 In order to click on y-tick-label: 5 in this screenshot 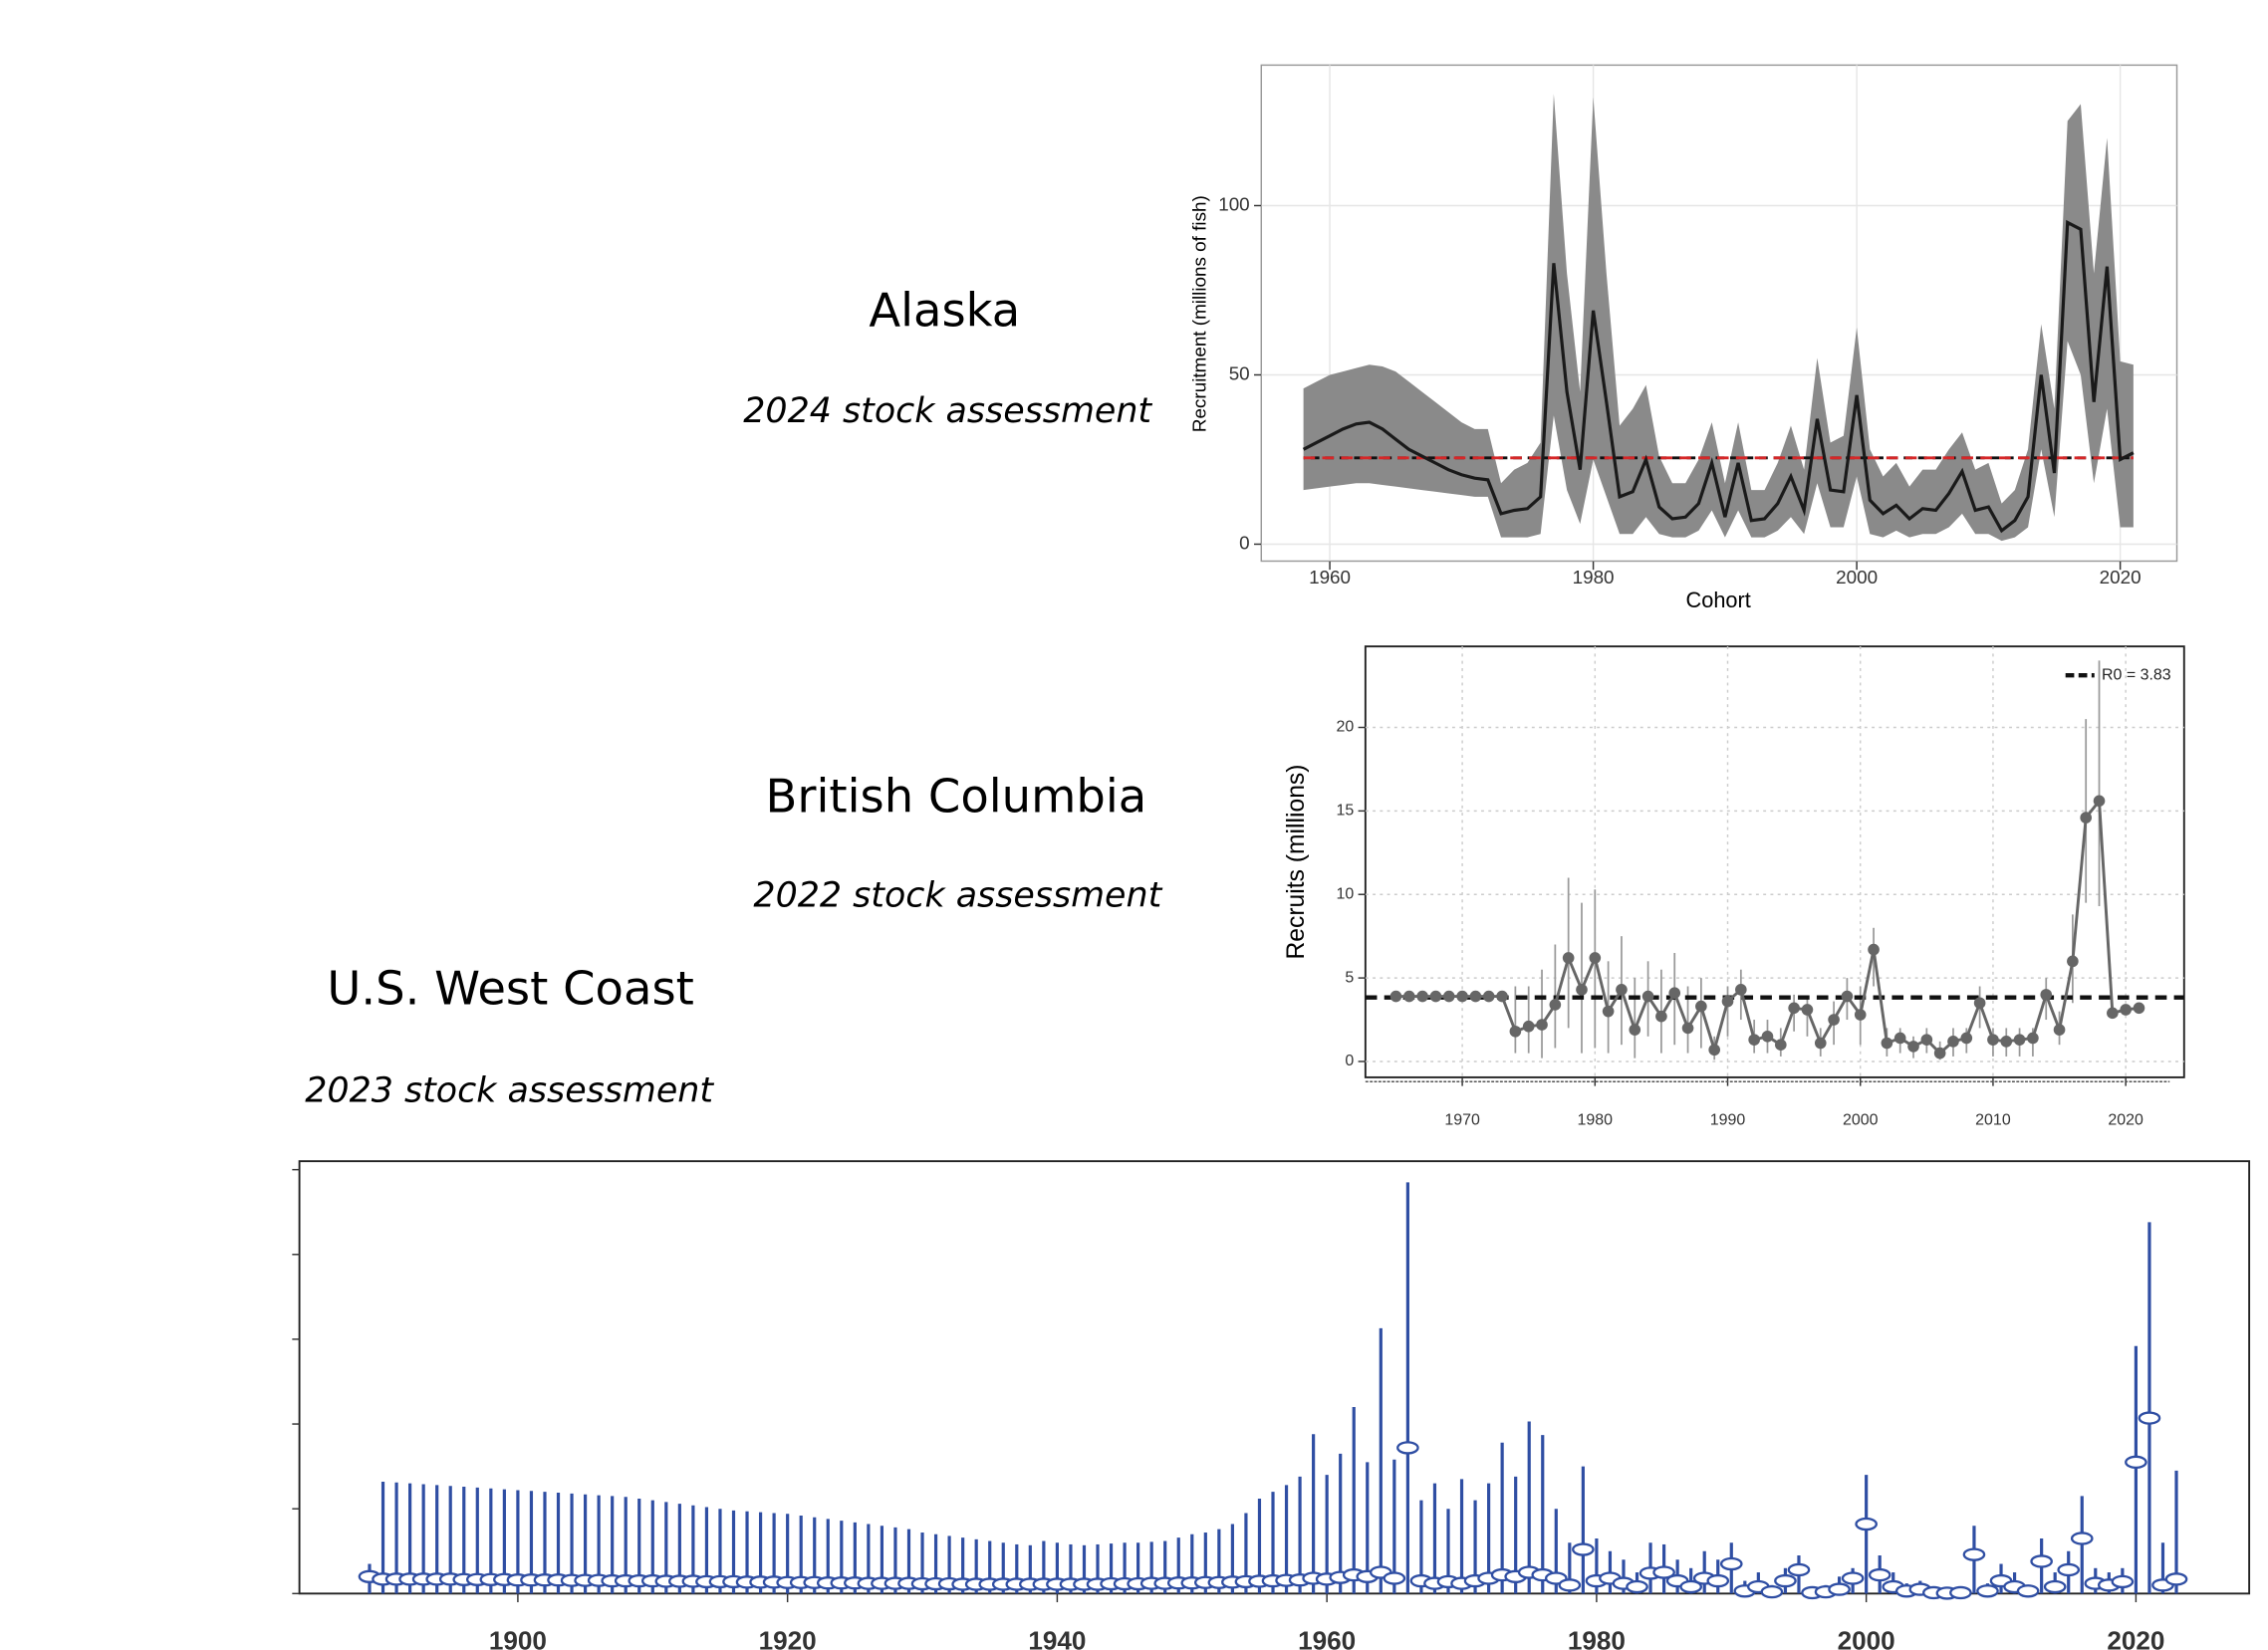, I will do `click(1349, 977)`.